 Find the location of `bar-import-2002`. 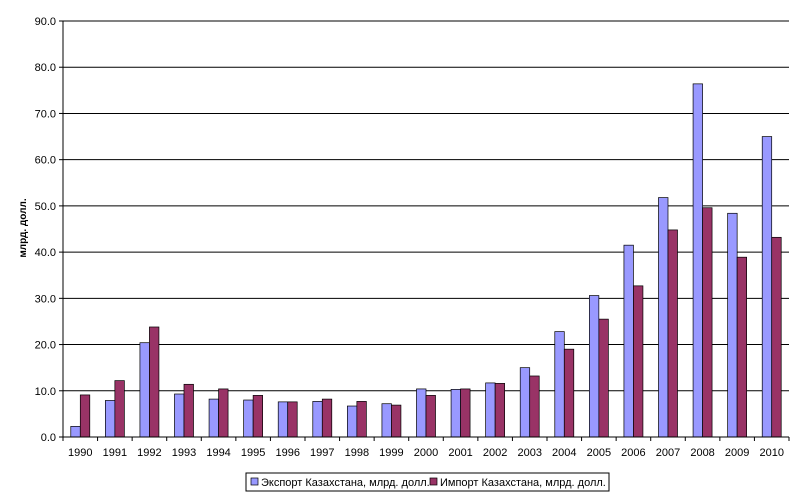

bar-import-2002 is located at coordinates (499, 410).